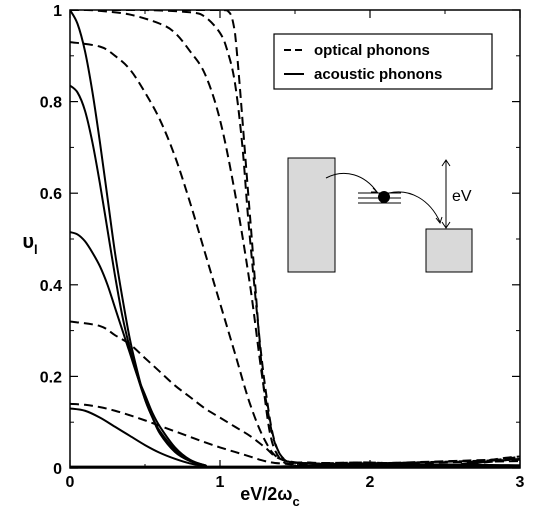 The width and height of the screenshot is (536, 523). What do you see at coordinates (383, 61) in the screenshot?
I see `legend: optical phonons acoustic phonons` at bounding box center [383, 61].